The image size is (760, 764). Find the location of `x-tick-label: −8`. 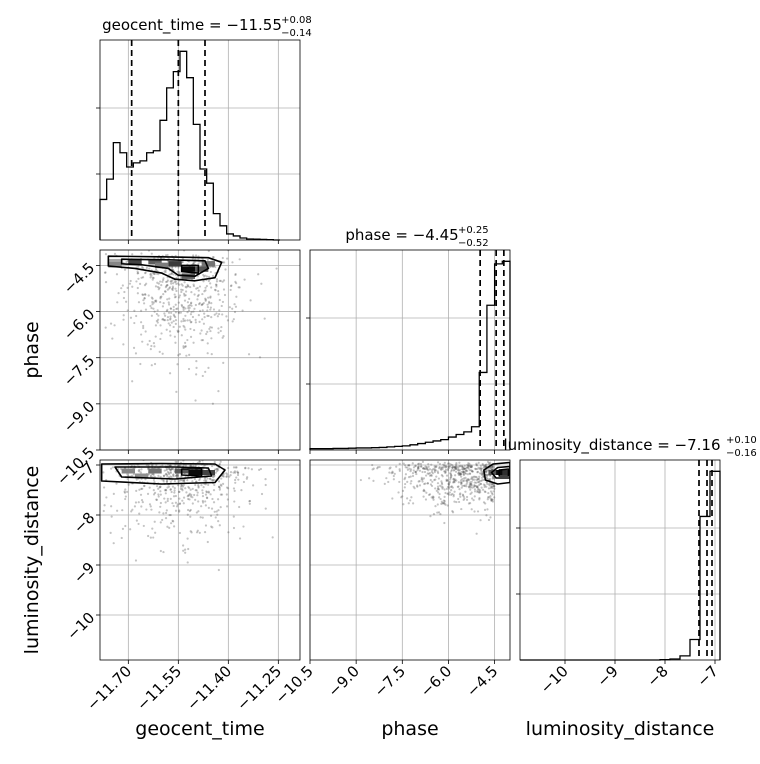

x-tick-label: −8 is located at coordinates (657, 676).